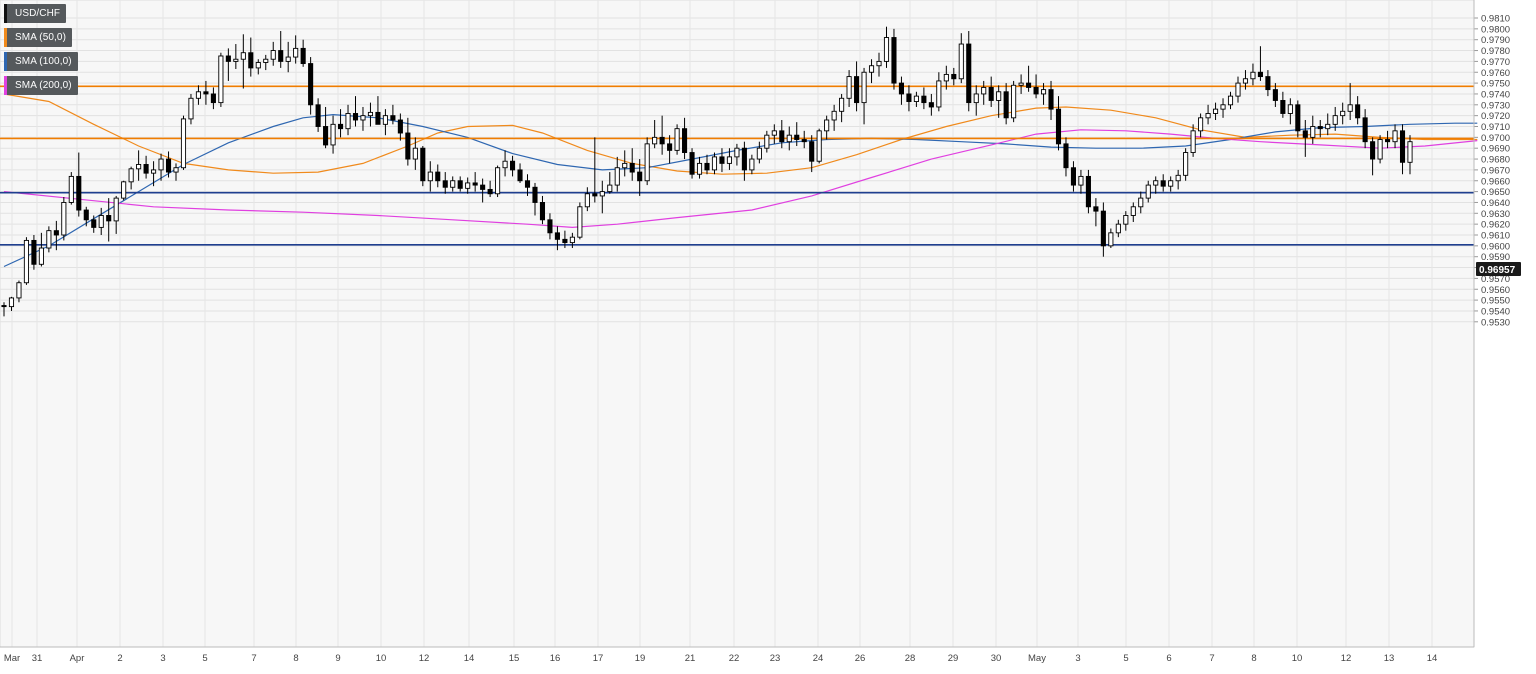 The image size is (1536, 674). I want to click on x-tick-label: 22, so click(734, 658).